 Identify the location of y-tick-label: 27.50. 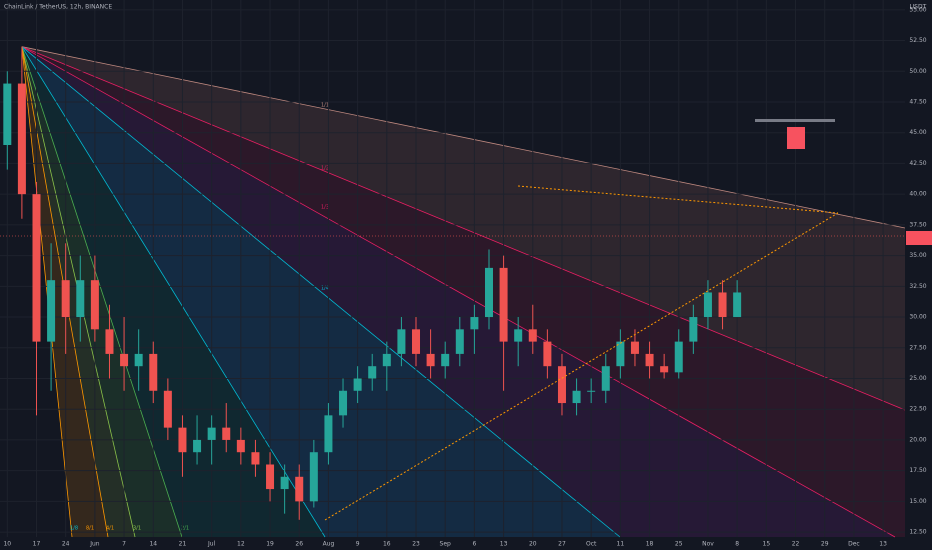
(917, 347).